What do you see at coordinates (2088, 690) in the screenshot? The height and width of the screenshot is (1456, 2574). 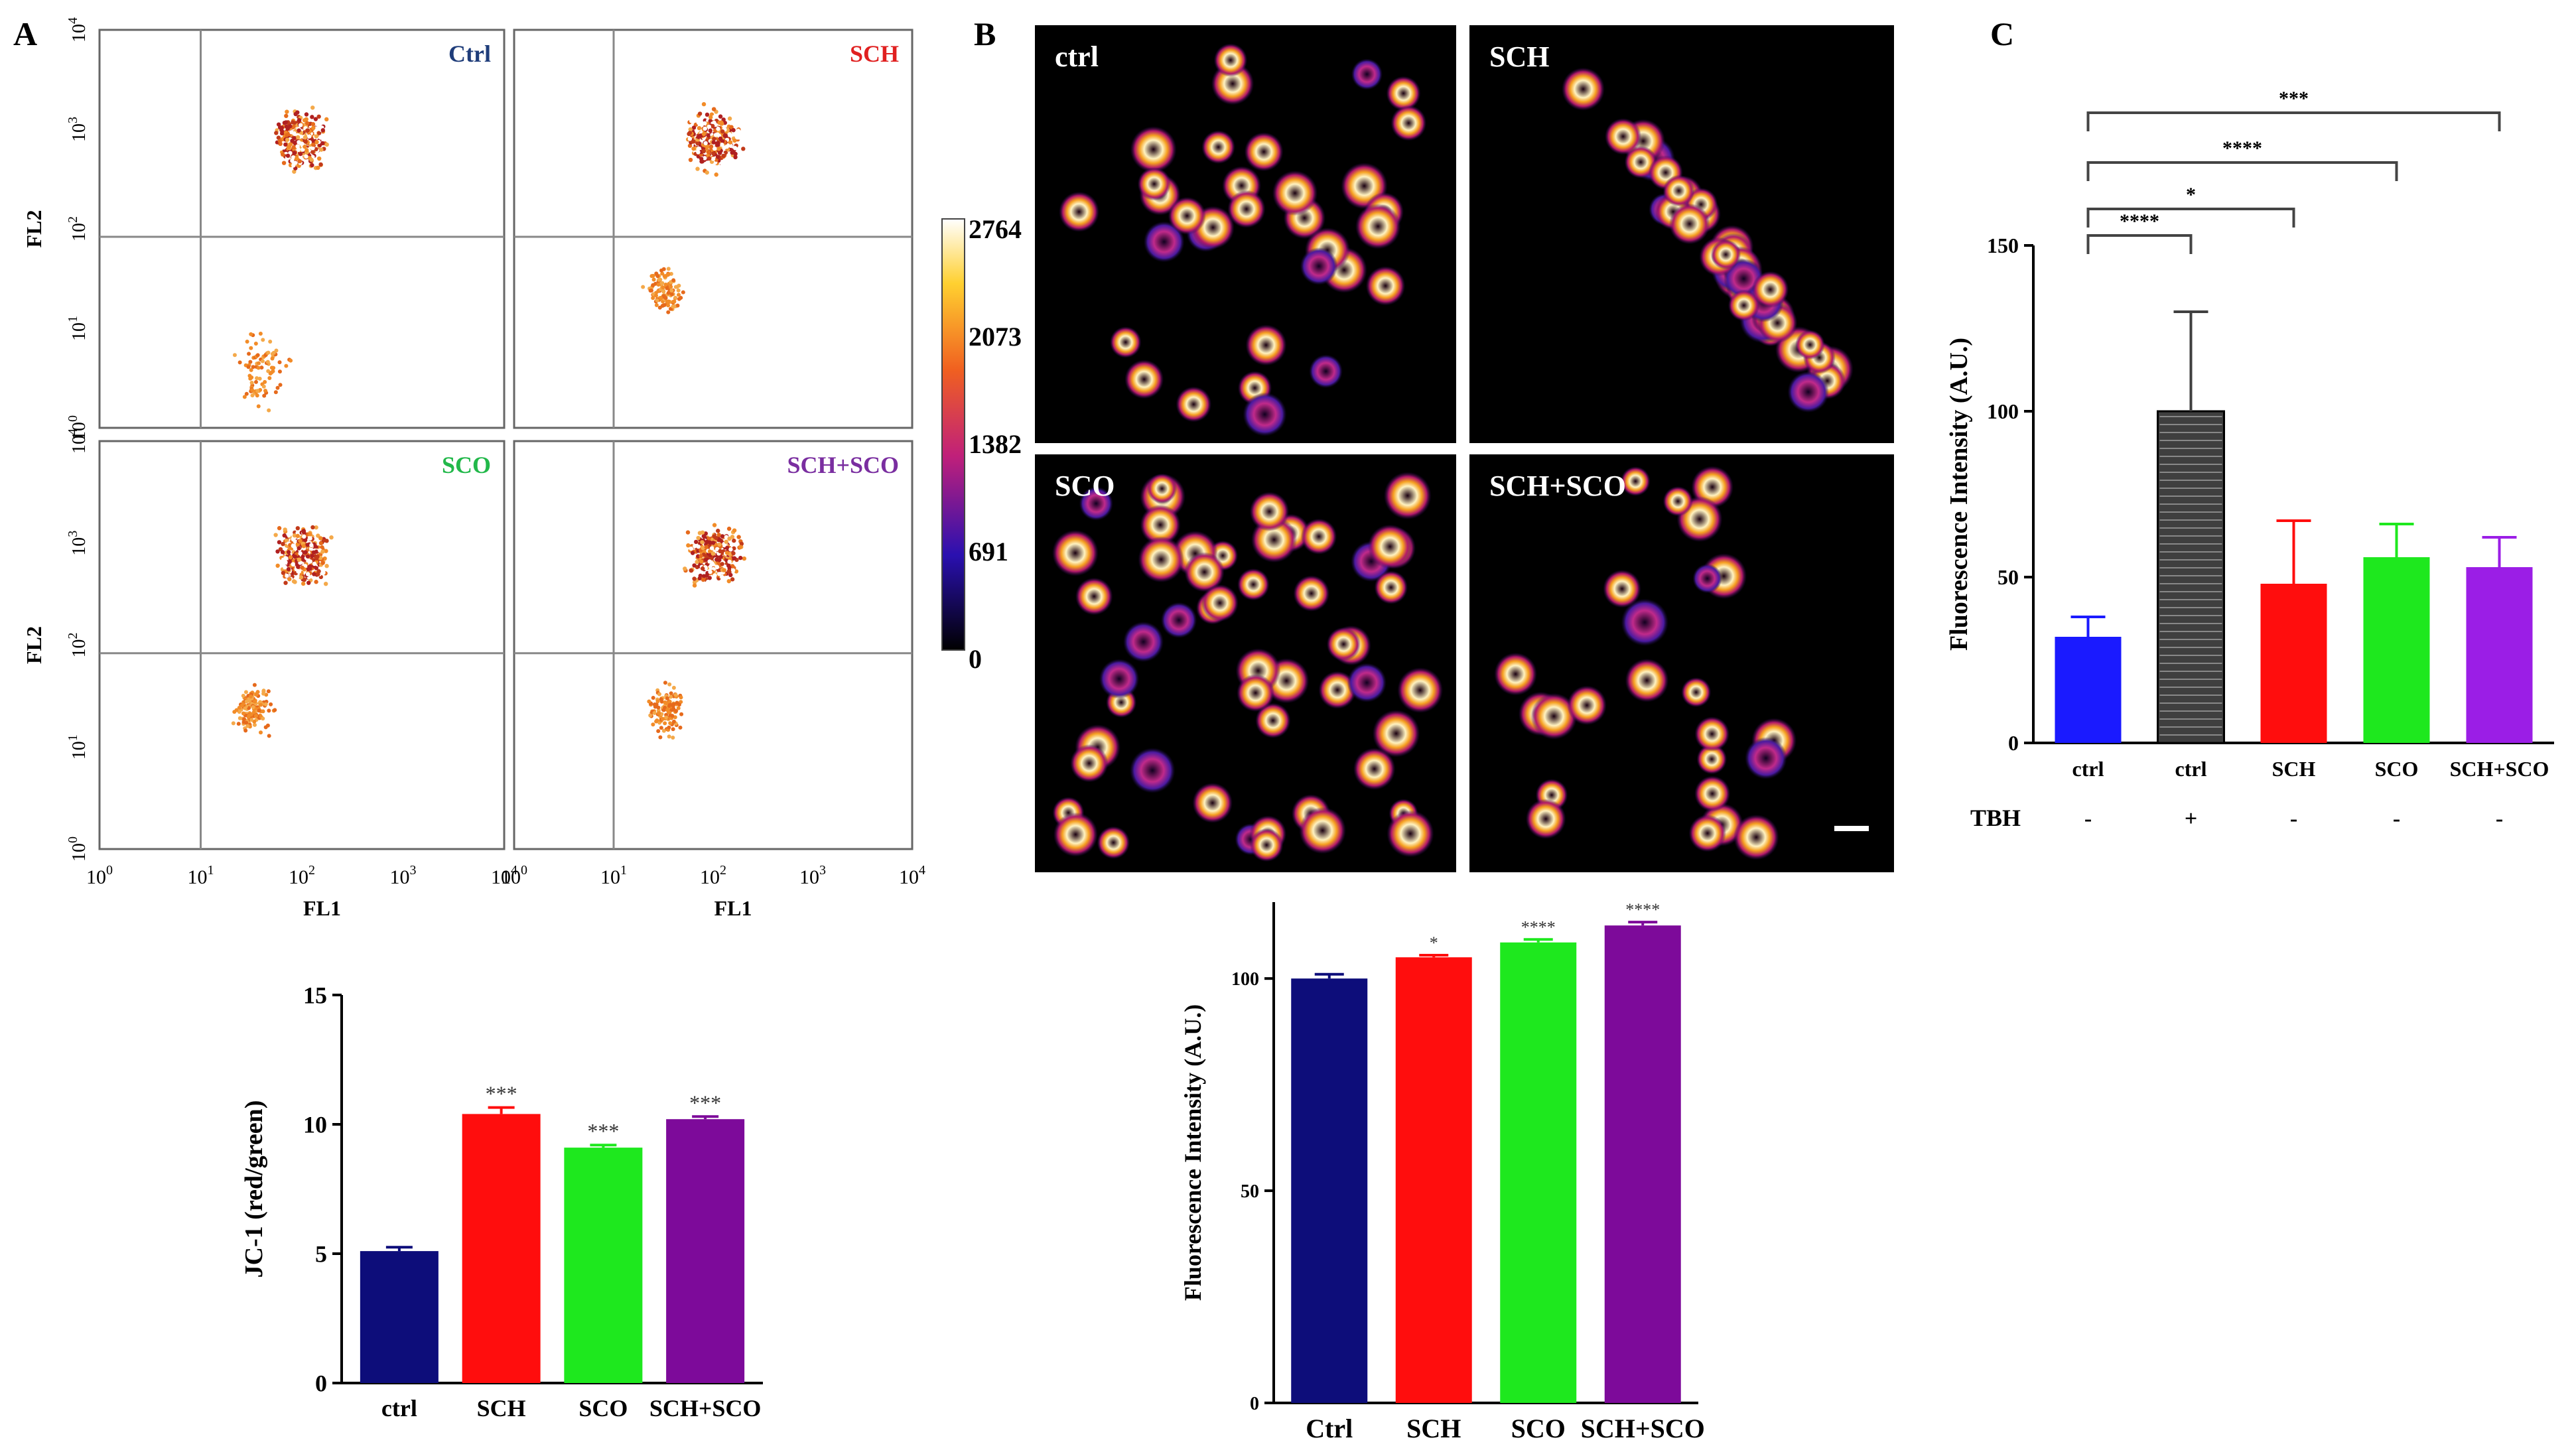 I see `bar-ctrl` at bounding box center [2088, 690].